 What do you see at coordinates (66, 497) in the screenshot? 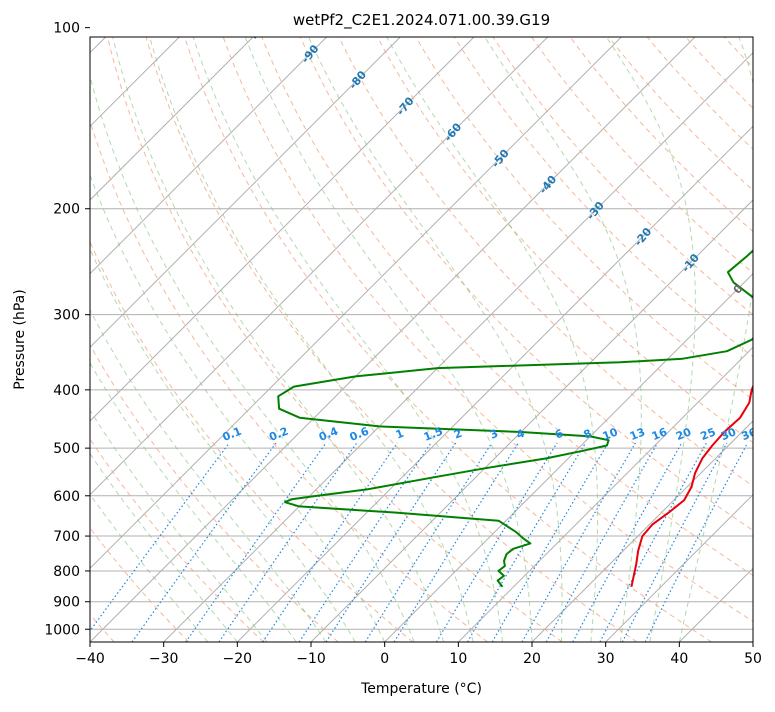
I see `y-tick-label: 600` at bounding box center [66, 497].